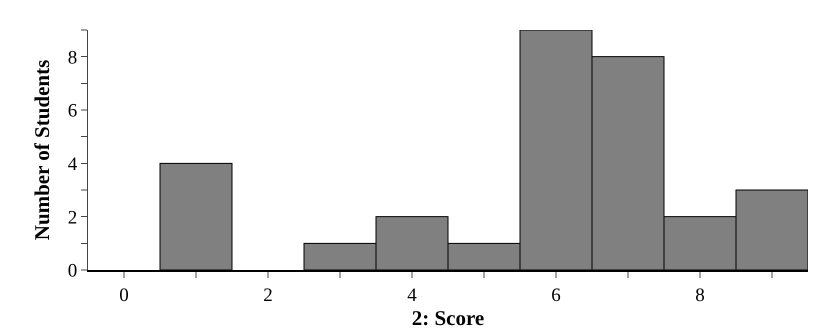  What do you see at coordinates (73, 111) in the screenshot?
I see `y-tick-label: 6` at bounding box center [73, 111].